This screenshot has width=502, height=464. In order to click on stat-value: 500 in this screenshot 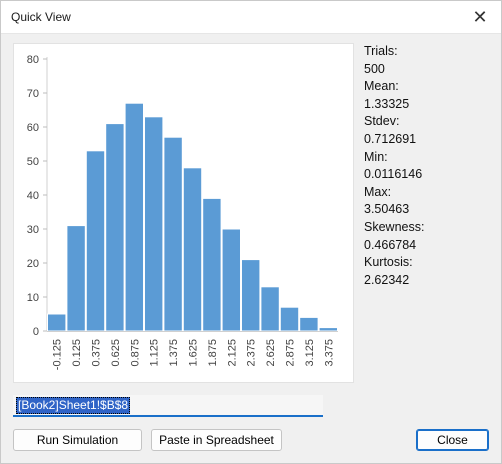, I will do `click(374, 68)`.